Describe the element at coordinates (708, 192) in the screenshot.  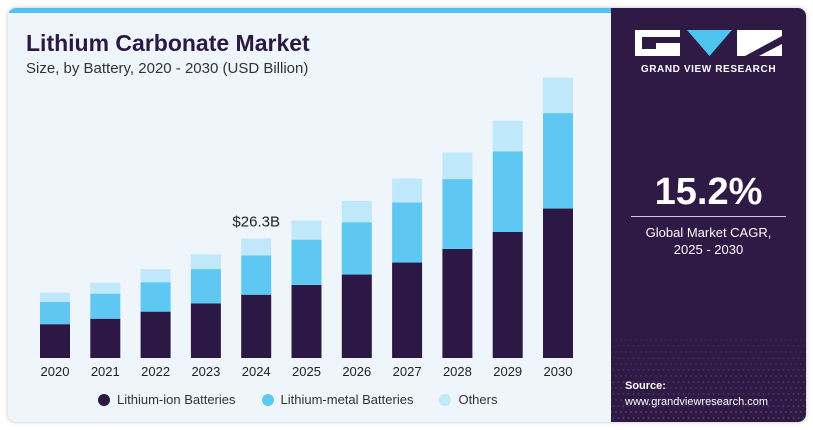
I see `cagr-value: 15.2%` at that location.